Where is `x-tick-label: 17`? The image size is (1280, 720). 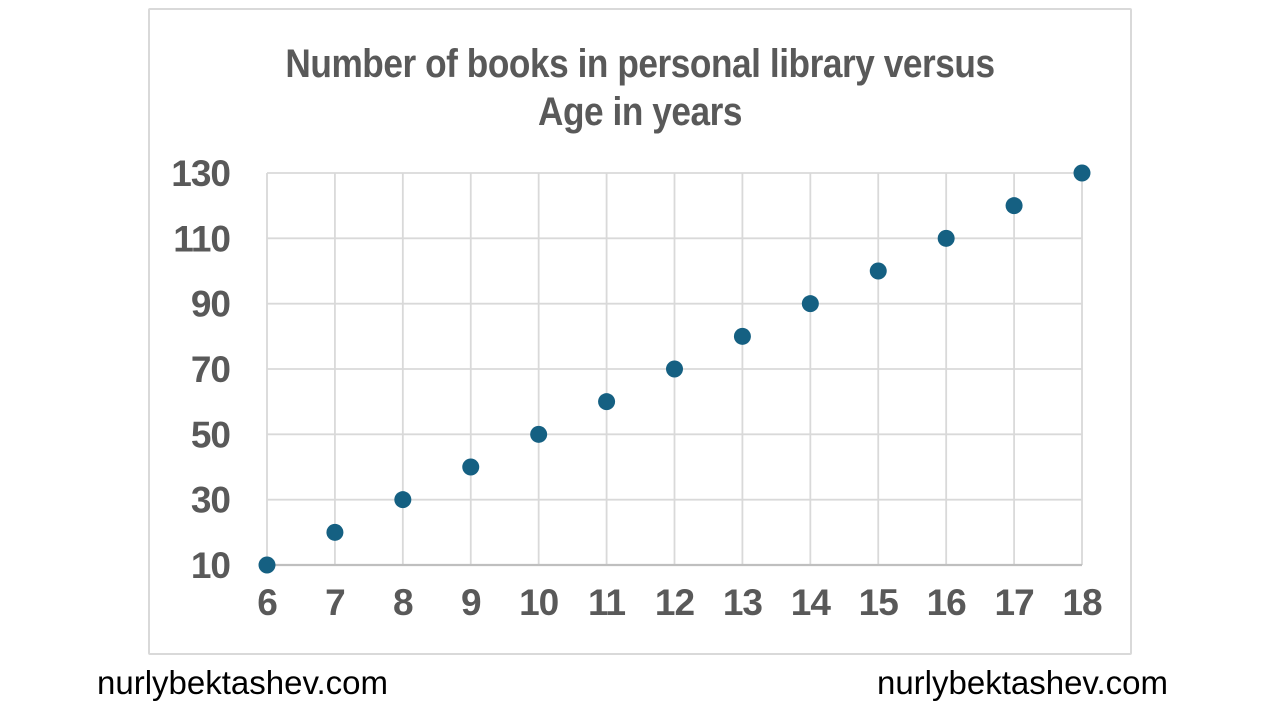 x-tick-label: 17 is located at coordinates (1014, 602).